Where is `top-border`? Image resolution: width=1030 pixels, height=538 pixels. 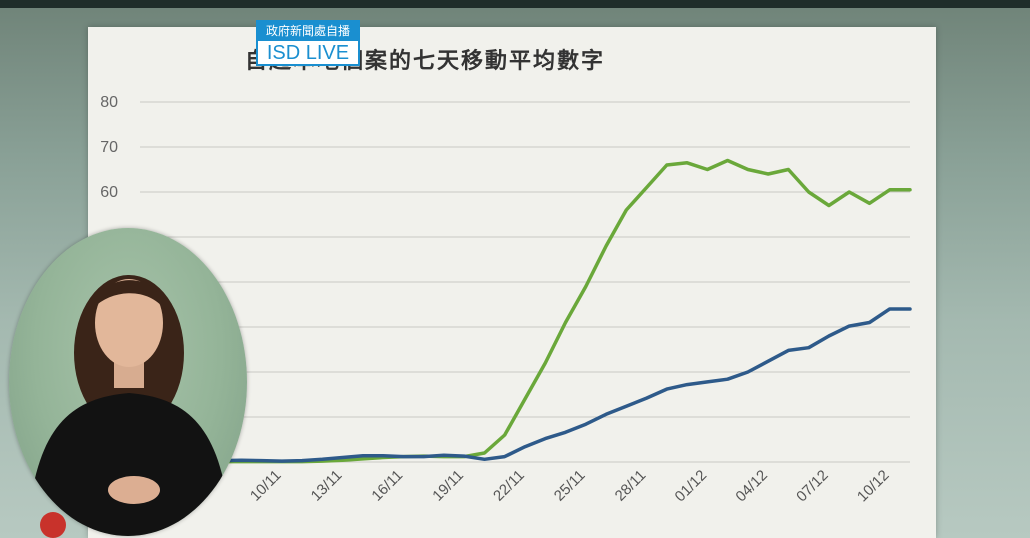
top-border is located at coordinates (515, 4).